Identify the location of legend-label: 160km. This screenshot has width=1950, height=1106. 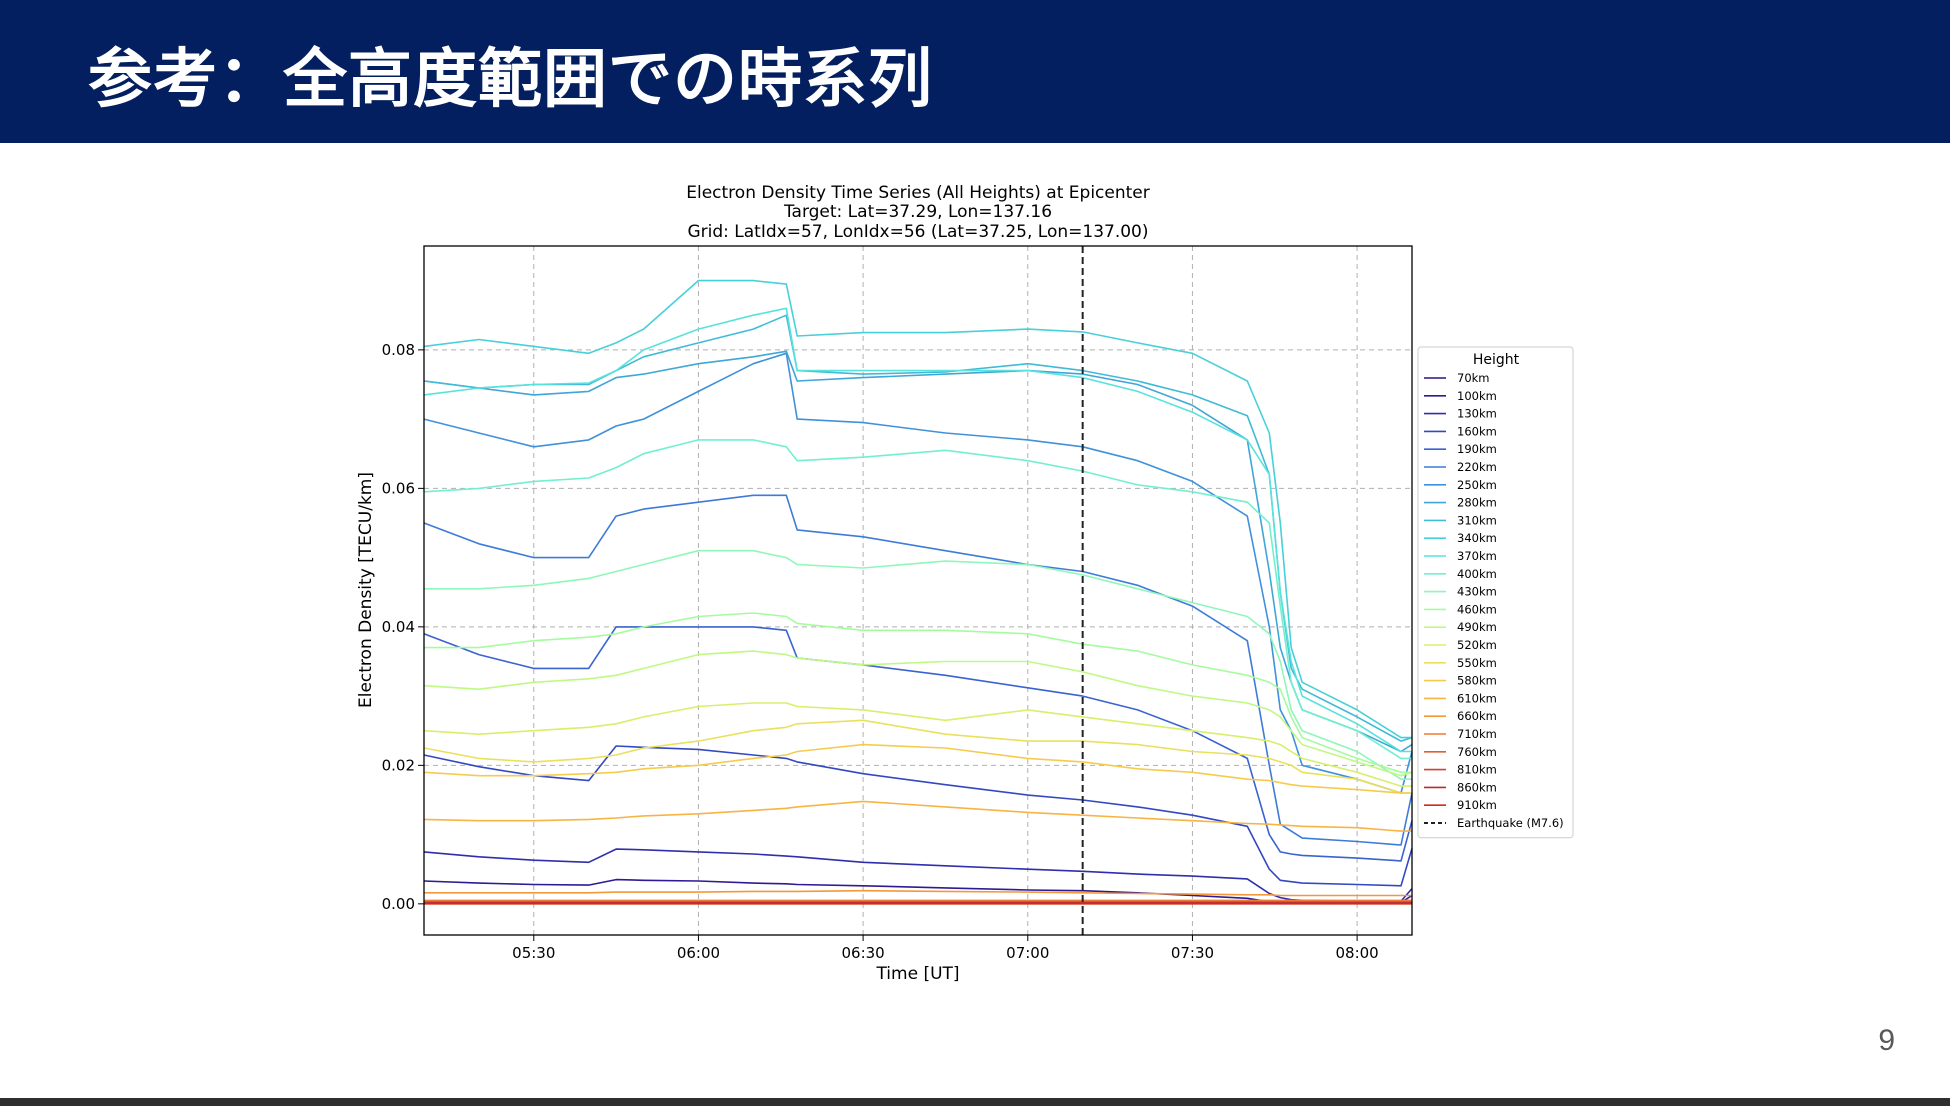
(1477, 431).